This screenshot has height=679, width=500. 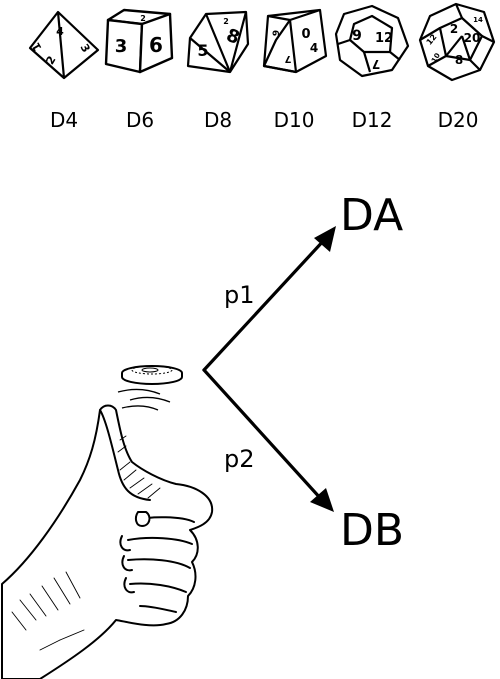 I want to click on d8-die-icon: 5 8 2, so click(x=218, y=42).